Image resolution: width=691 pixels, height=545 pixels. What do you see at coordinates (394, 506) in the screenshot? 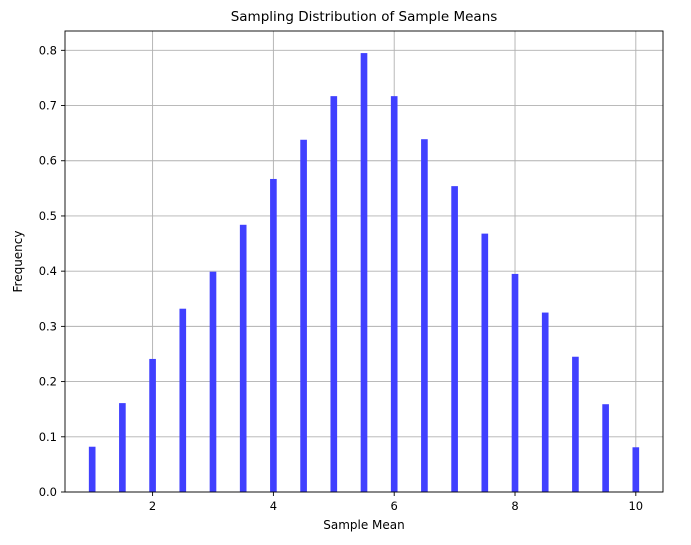
I see `x-tick-label: 6` at bounding box center [394, 506].